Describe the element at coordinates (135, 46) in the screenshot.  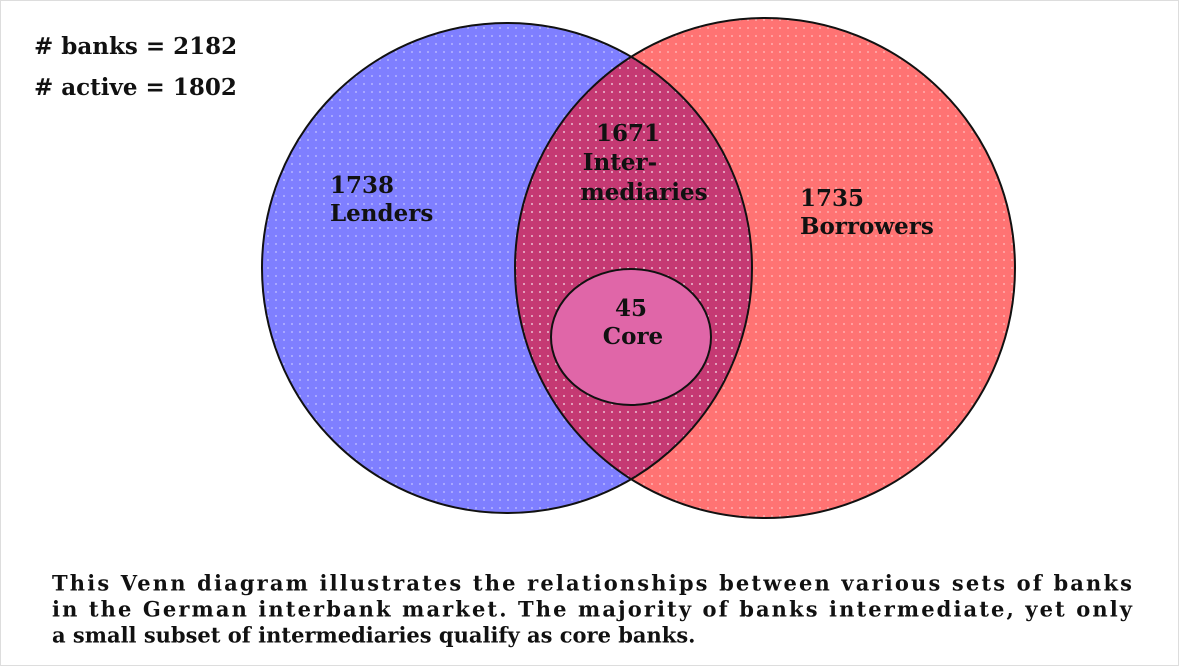
I see `stat-banks: # banks = 2182` at that location.